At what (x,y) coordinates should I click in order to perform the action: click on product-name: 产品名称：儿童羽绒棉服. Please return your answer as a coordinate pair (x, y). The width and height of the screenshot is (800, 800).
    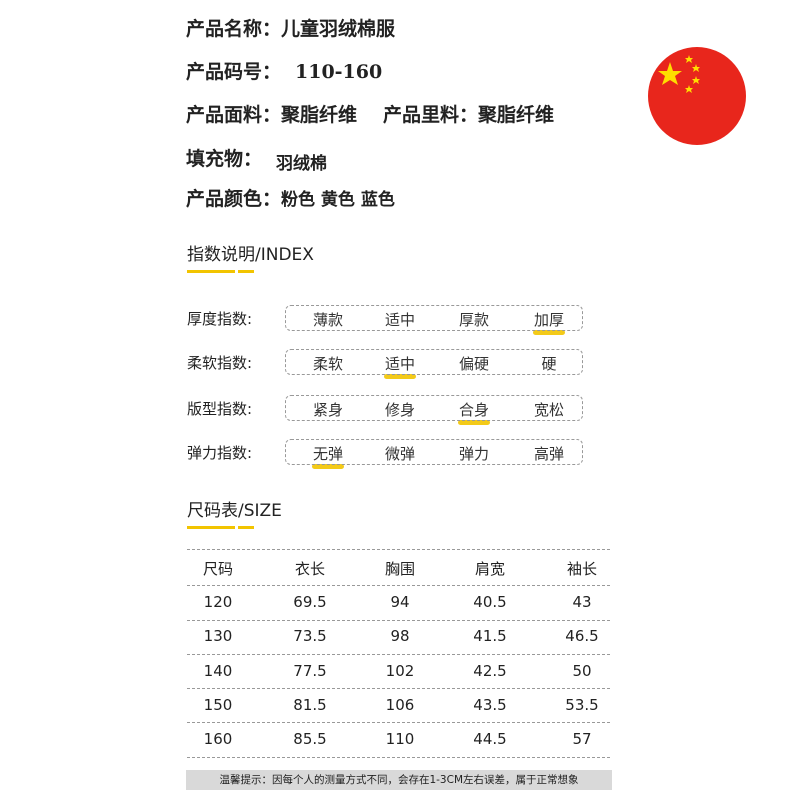
    Looking at the image, I should click on (290, 27).